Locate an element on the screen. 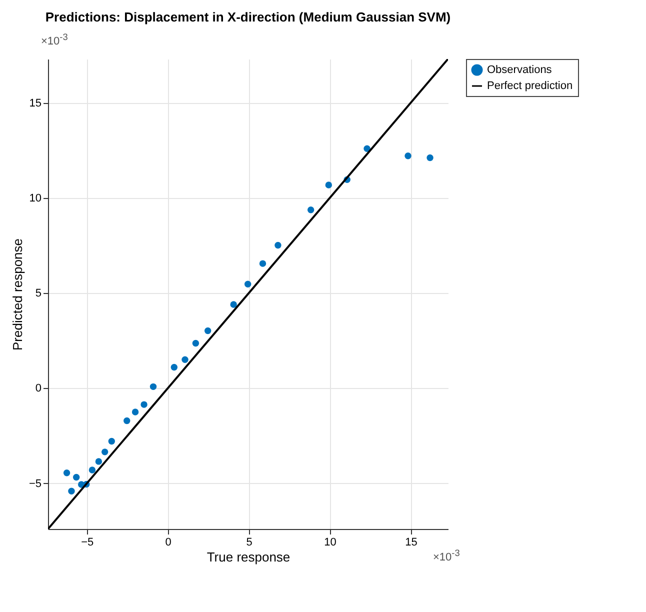  x-tick-label: 0 is located at coordinates (168, 542).